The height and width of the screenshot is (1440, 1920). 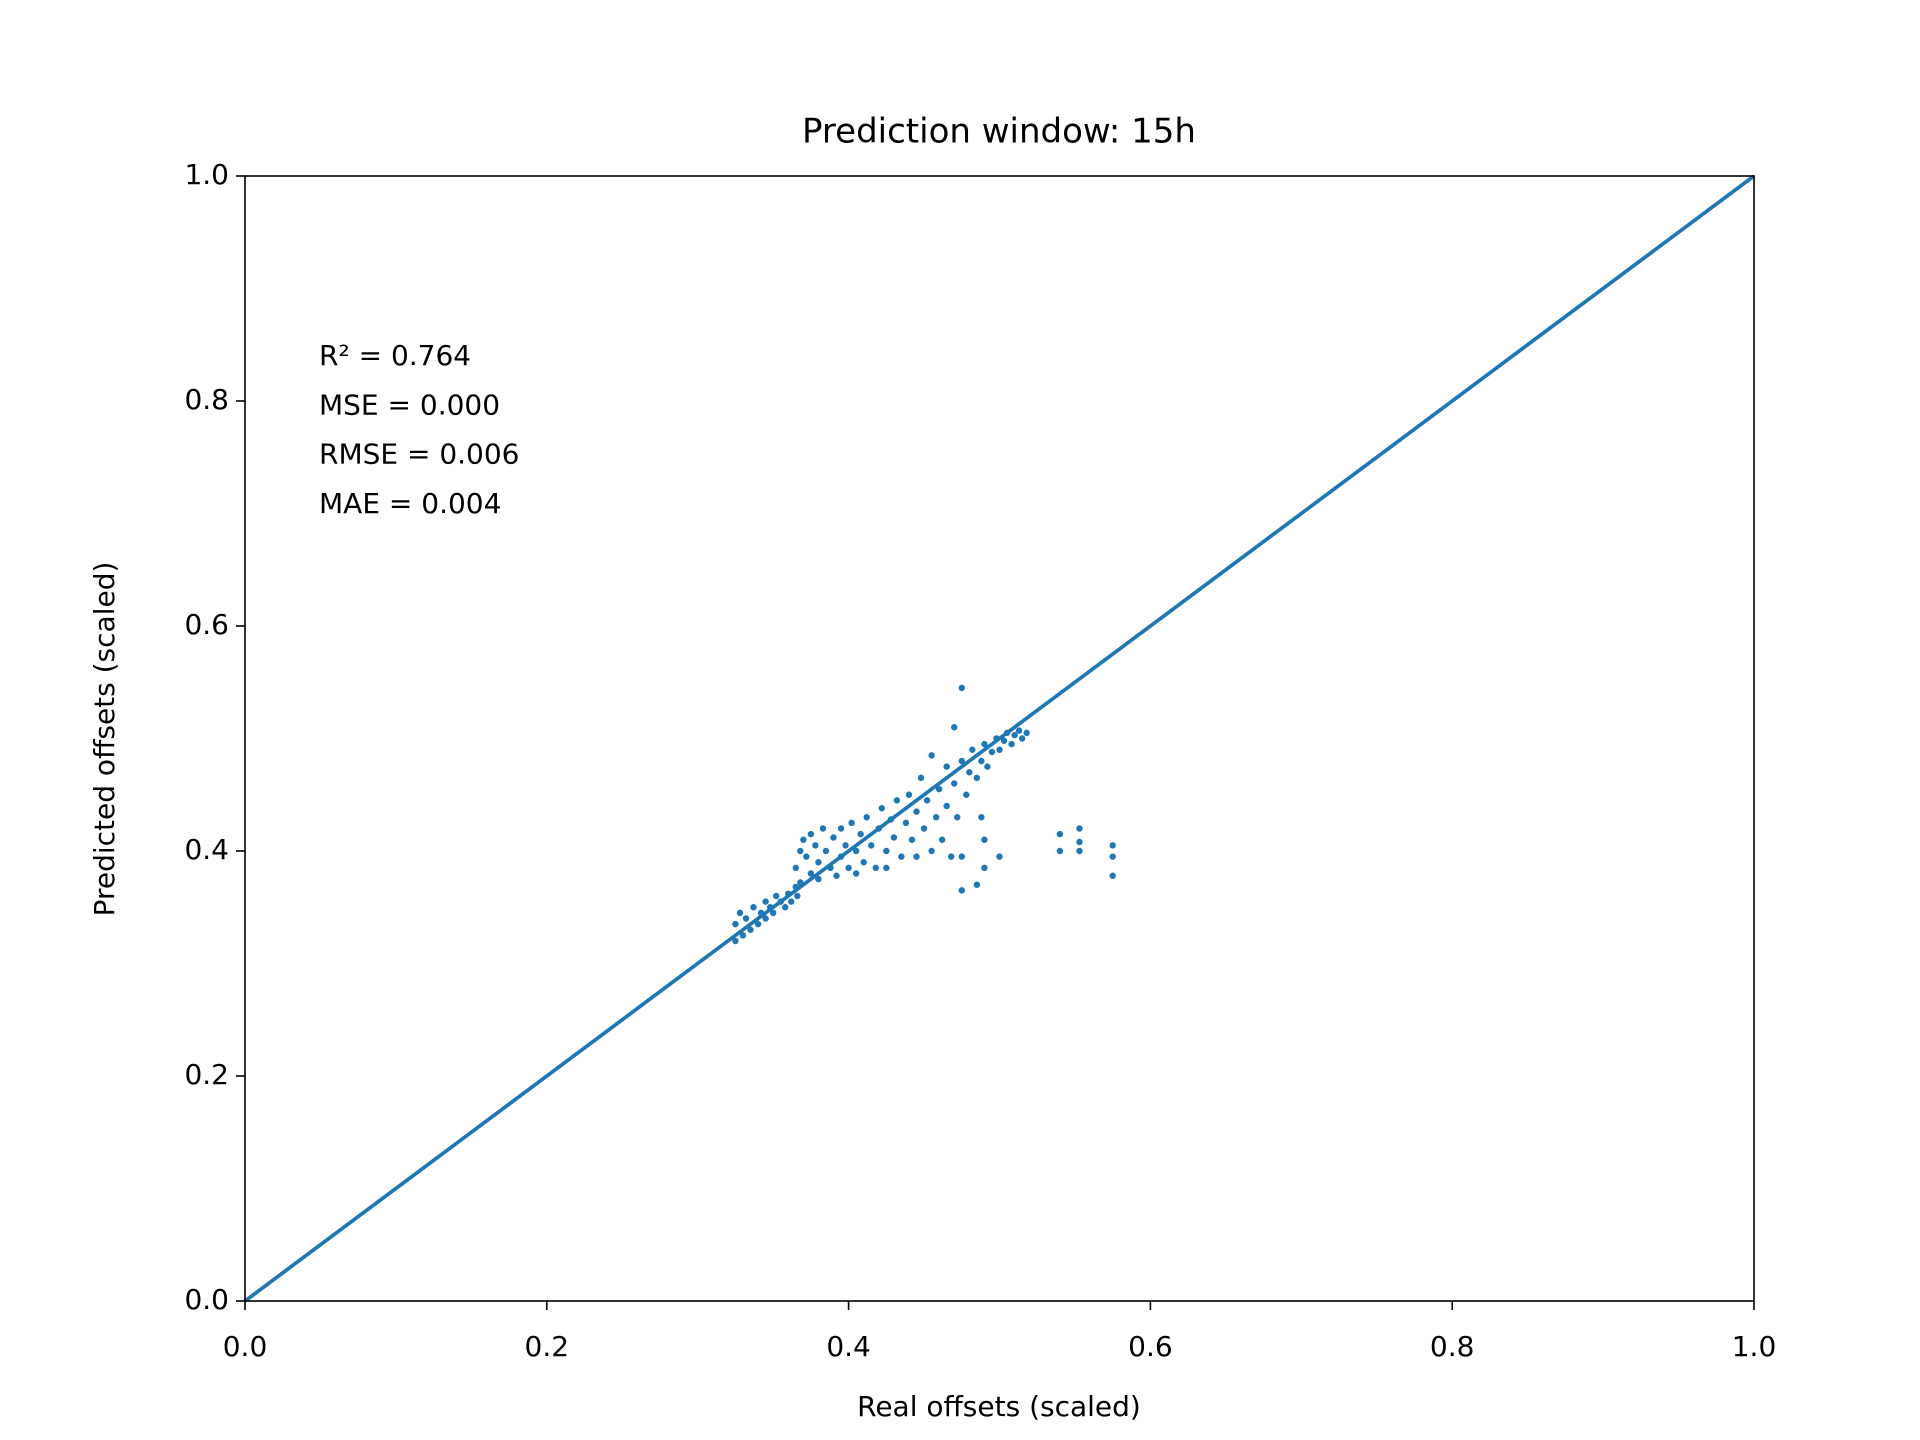 I want to click on annotation: MSE = 0.000, so click(x=409, y=404).